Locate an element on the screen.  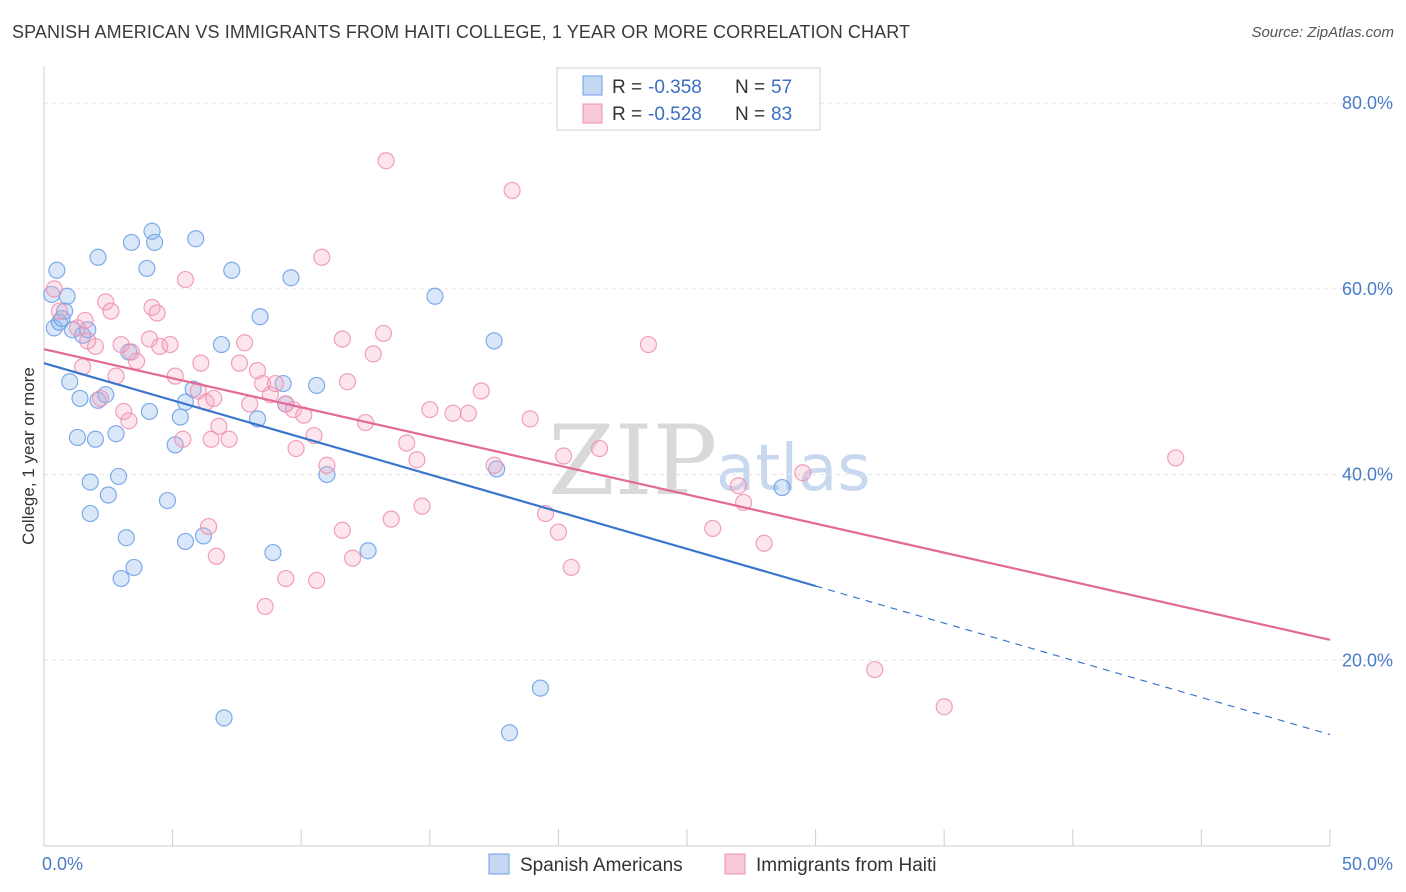
legend-r-label-1: R = is located at coordinates (627, 87).